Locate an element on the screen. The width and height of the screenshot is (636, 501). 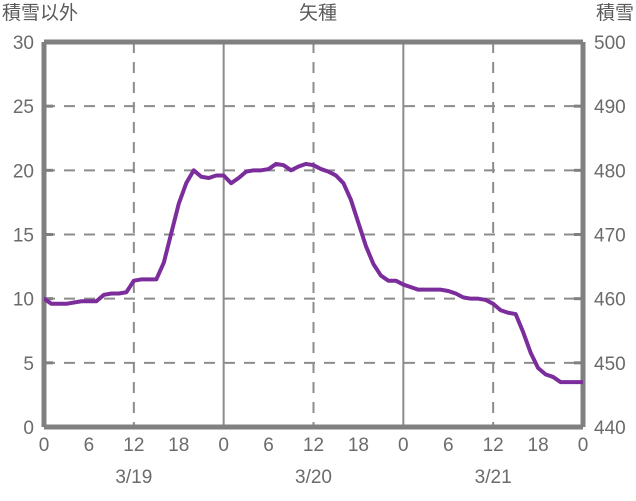
x-axis-day-label: 3/19 is located at coordinates (133, 477).